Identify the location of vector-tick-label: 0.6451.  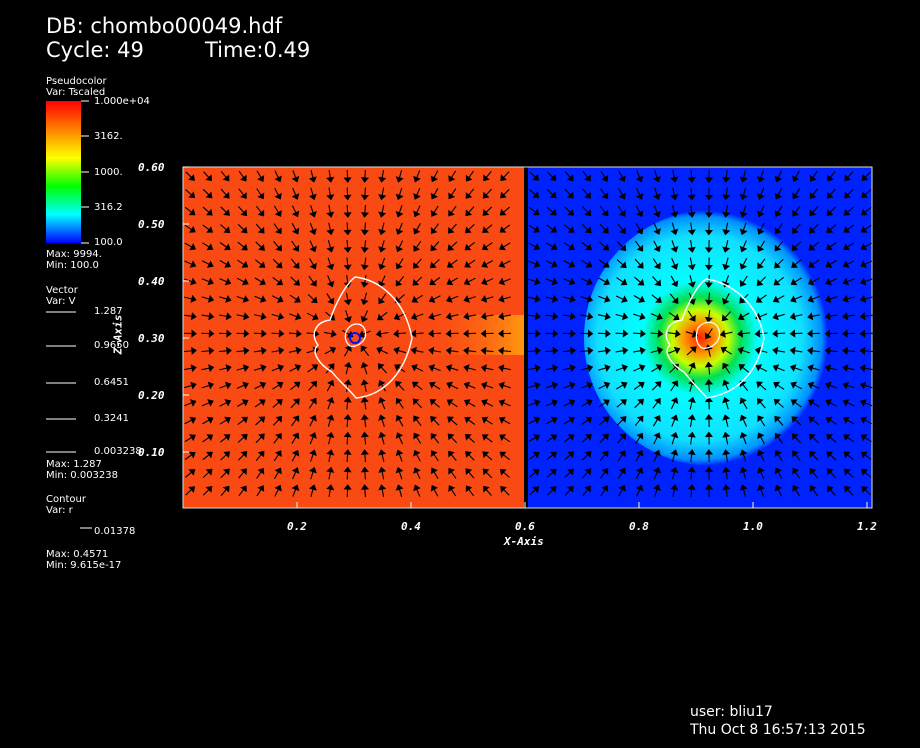
(111, 382).